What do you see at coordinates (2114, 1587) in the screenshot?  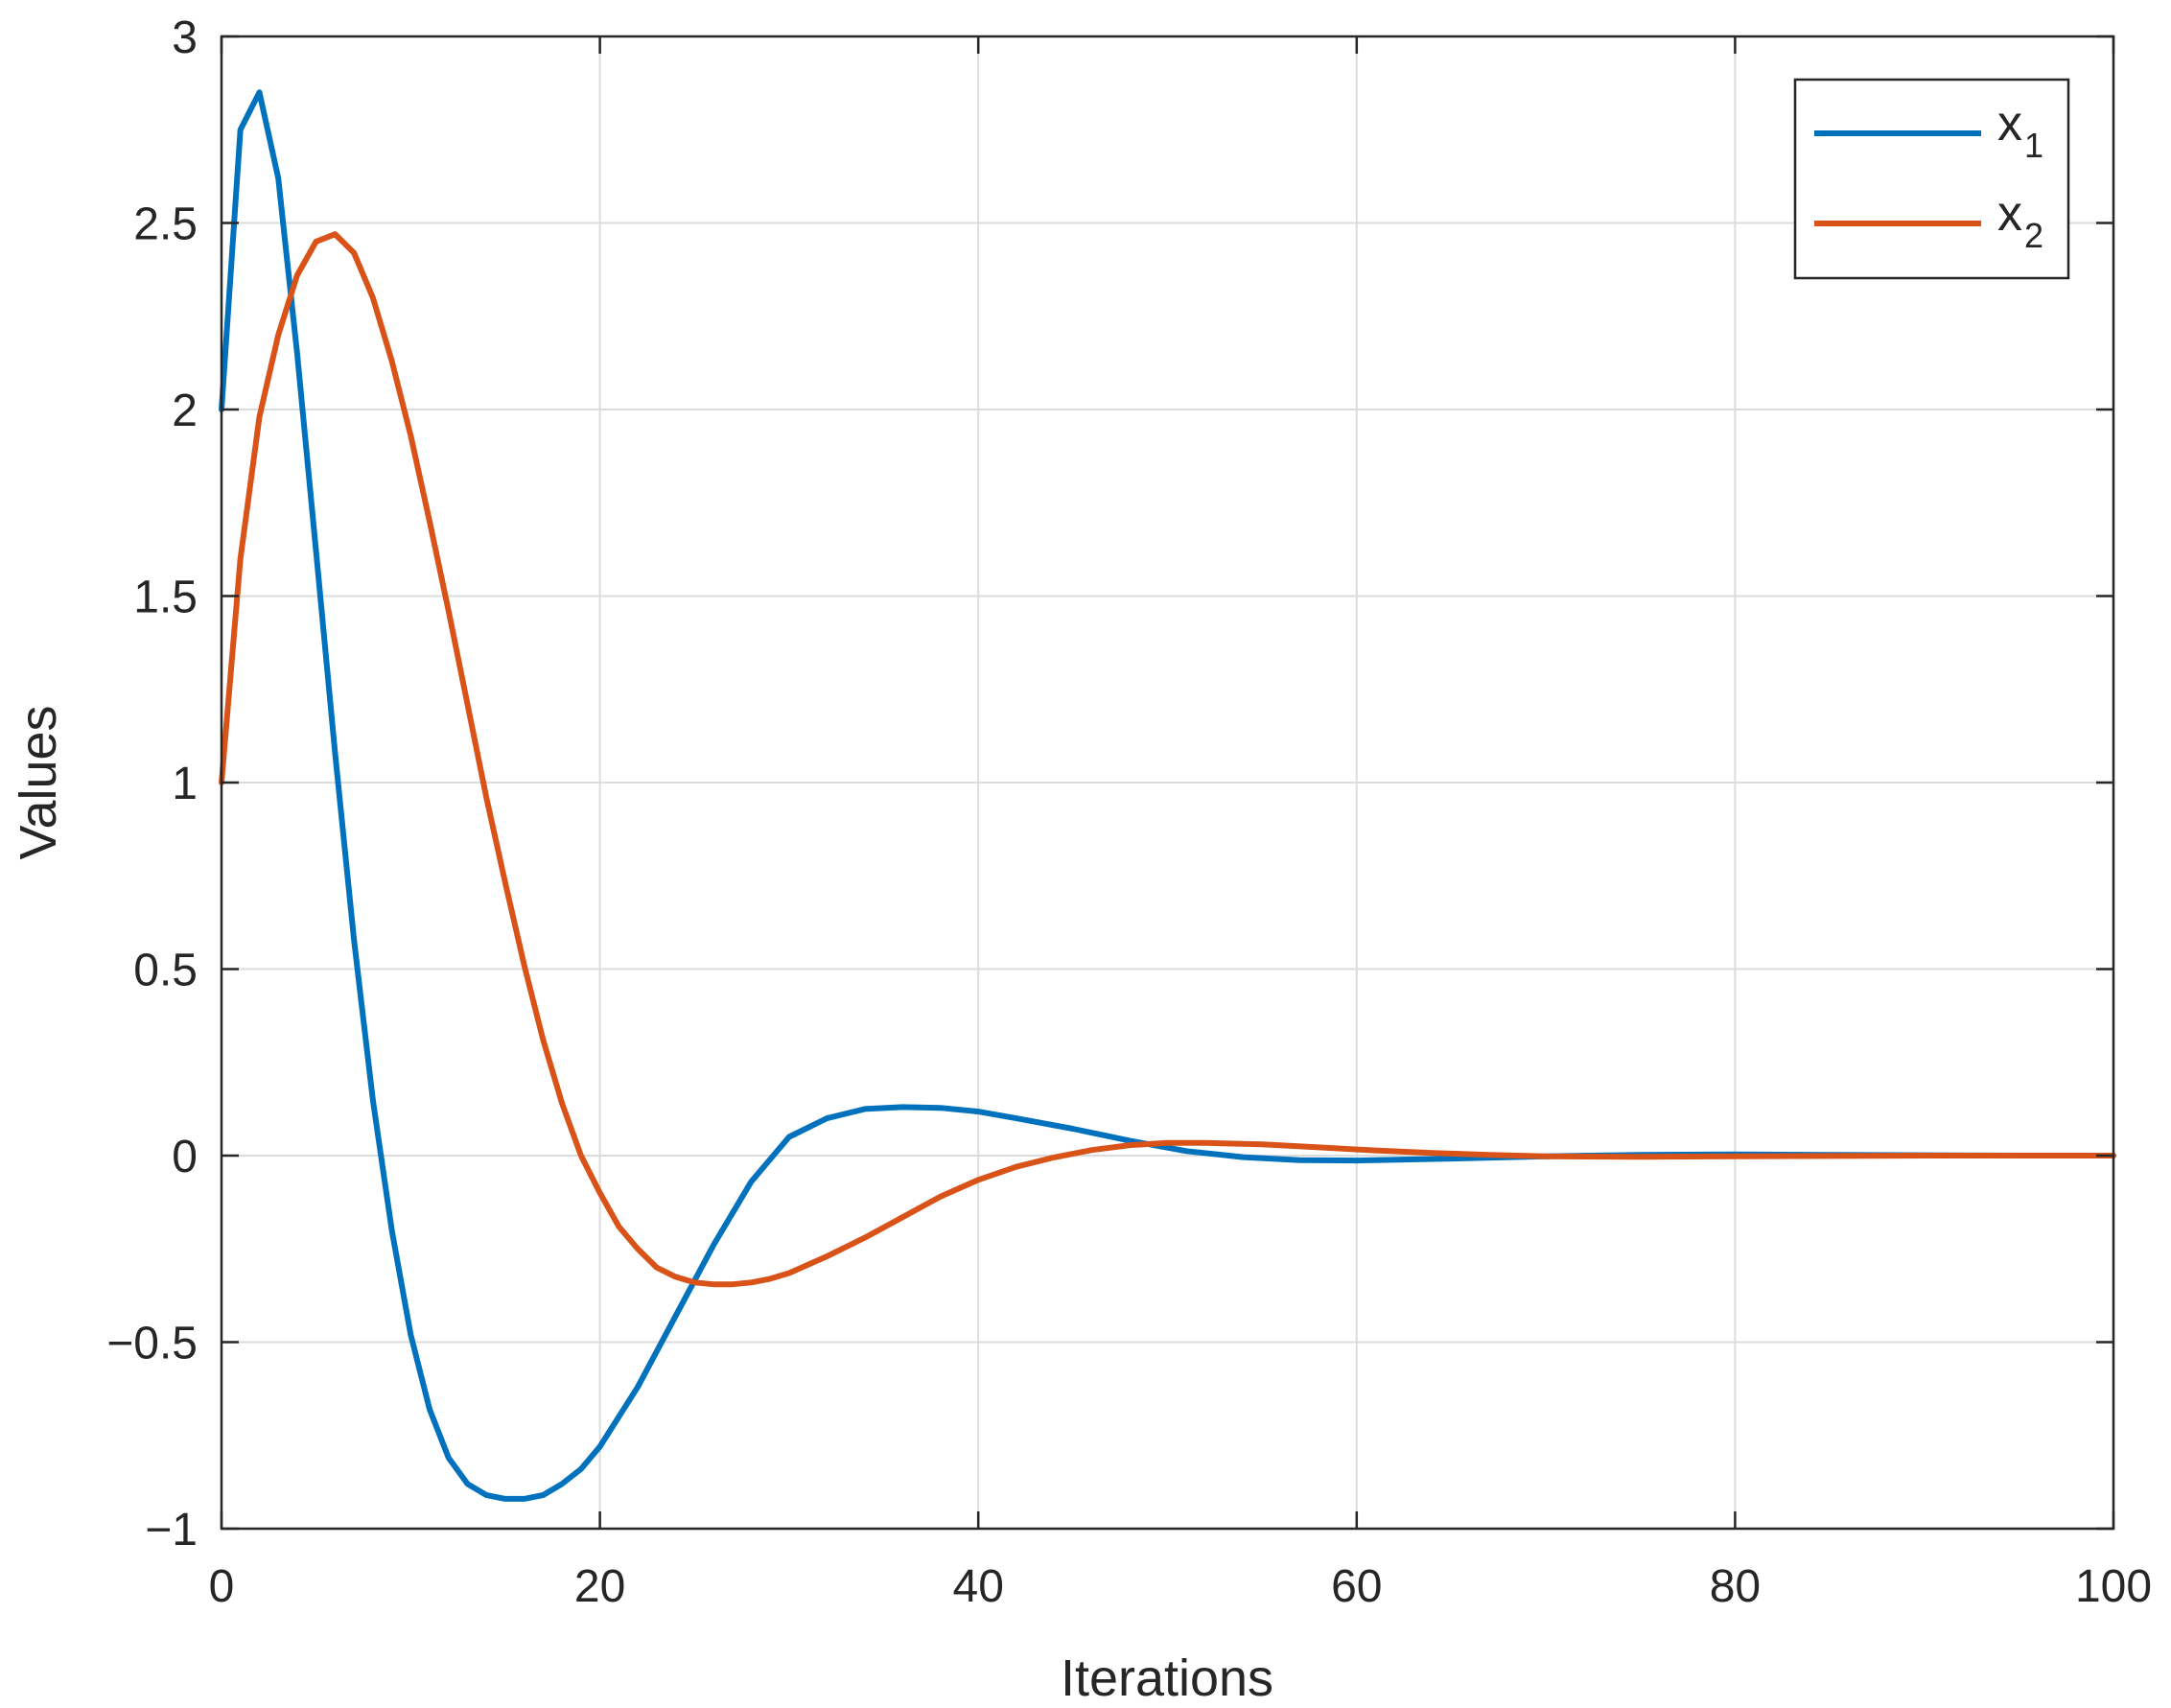 I see `x-tick-label: 100` at bounding box center [2114, 1587].